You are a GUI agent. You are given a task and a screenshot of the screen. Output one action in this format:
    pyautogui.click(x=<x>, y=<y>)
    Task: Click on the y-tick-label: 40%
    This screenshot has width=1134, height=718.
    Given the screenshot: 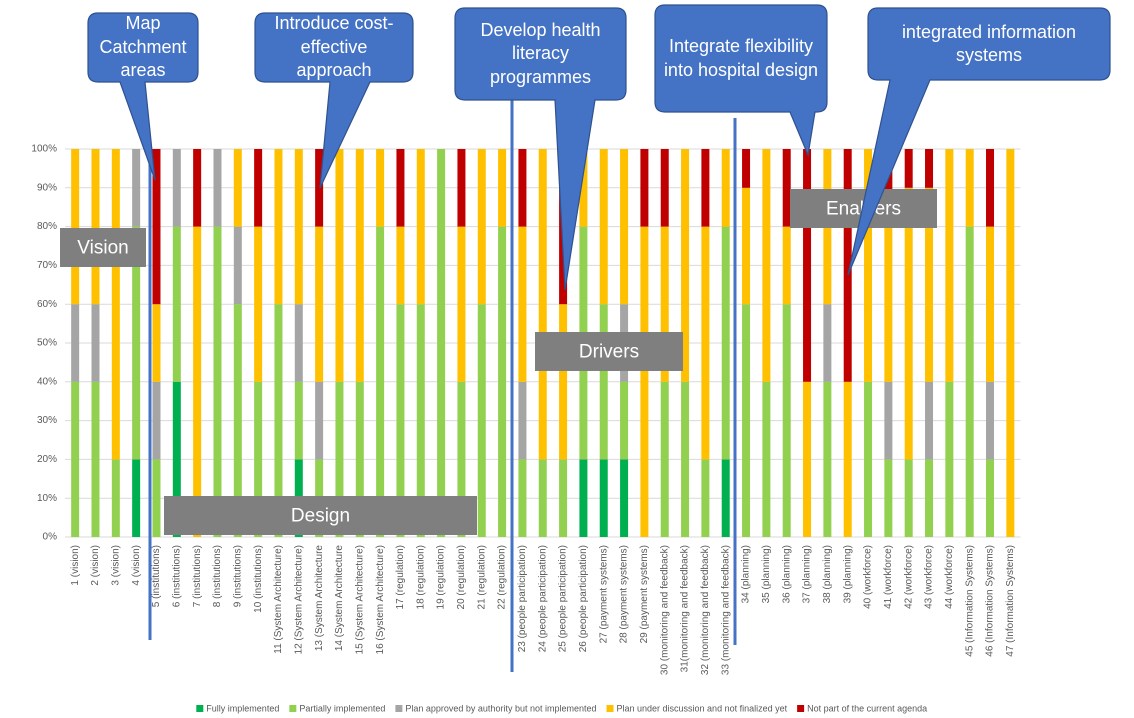 What is the action you would take?
    pyautogui.click(x=47, y=381)
    